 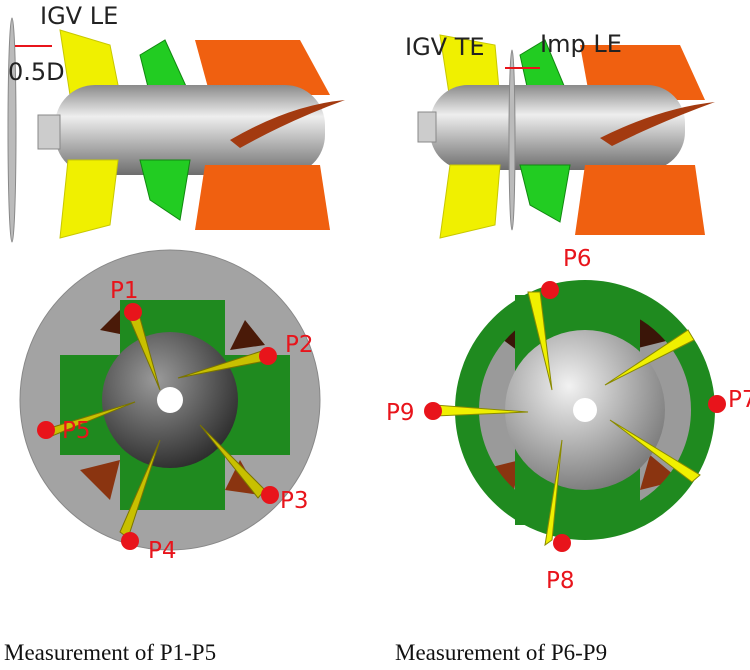 What do you see at coordinates (560, 134) in the screenshot?
I see `side-view-right: IGV TE Imp LE` at bounding box center [560, 134].